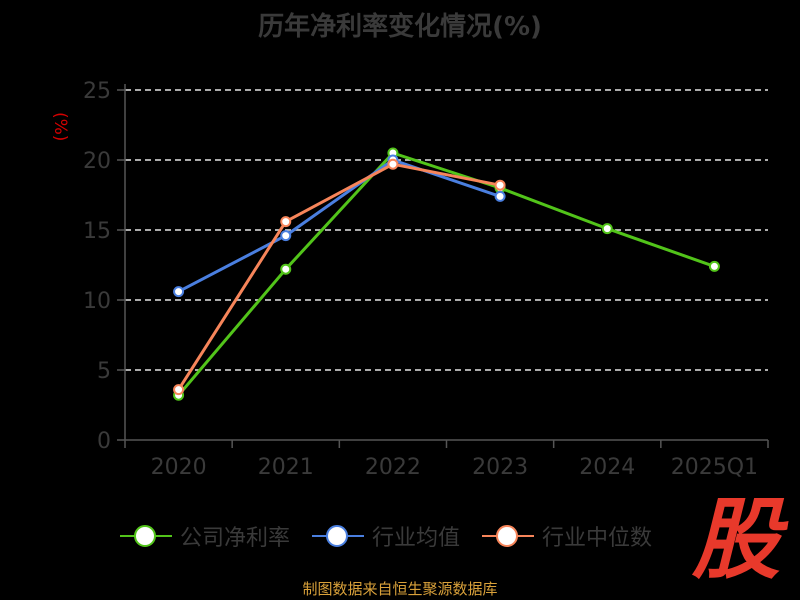 This screenshot has width=800, height=600. What do you see at coordinates (393, 467) in the screenshot?
I see `x-tick-label: 2022` at bounding box center [393, 467].